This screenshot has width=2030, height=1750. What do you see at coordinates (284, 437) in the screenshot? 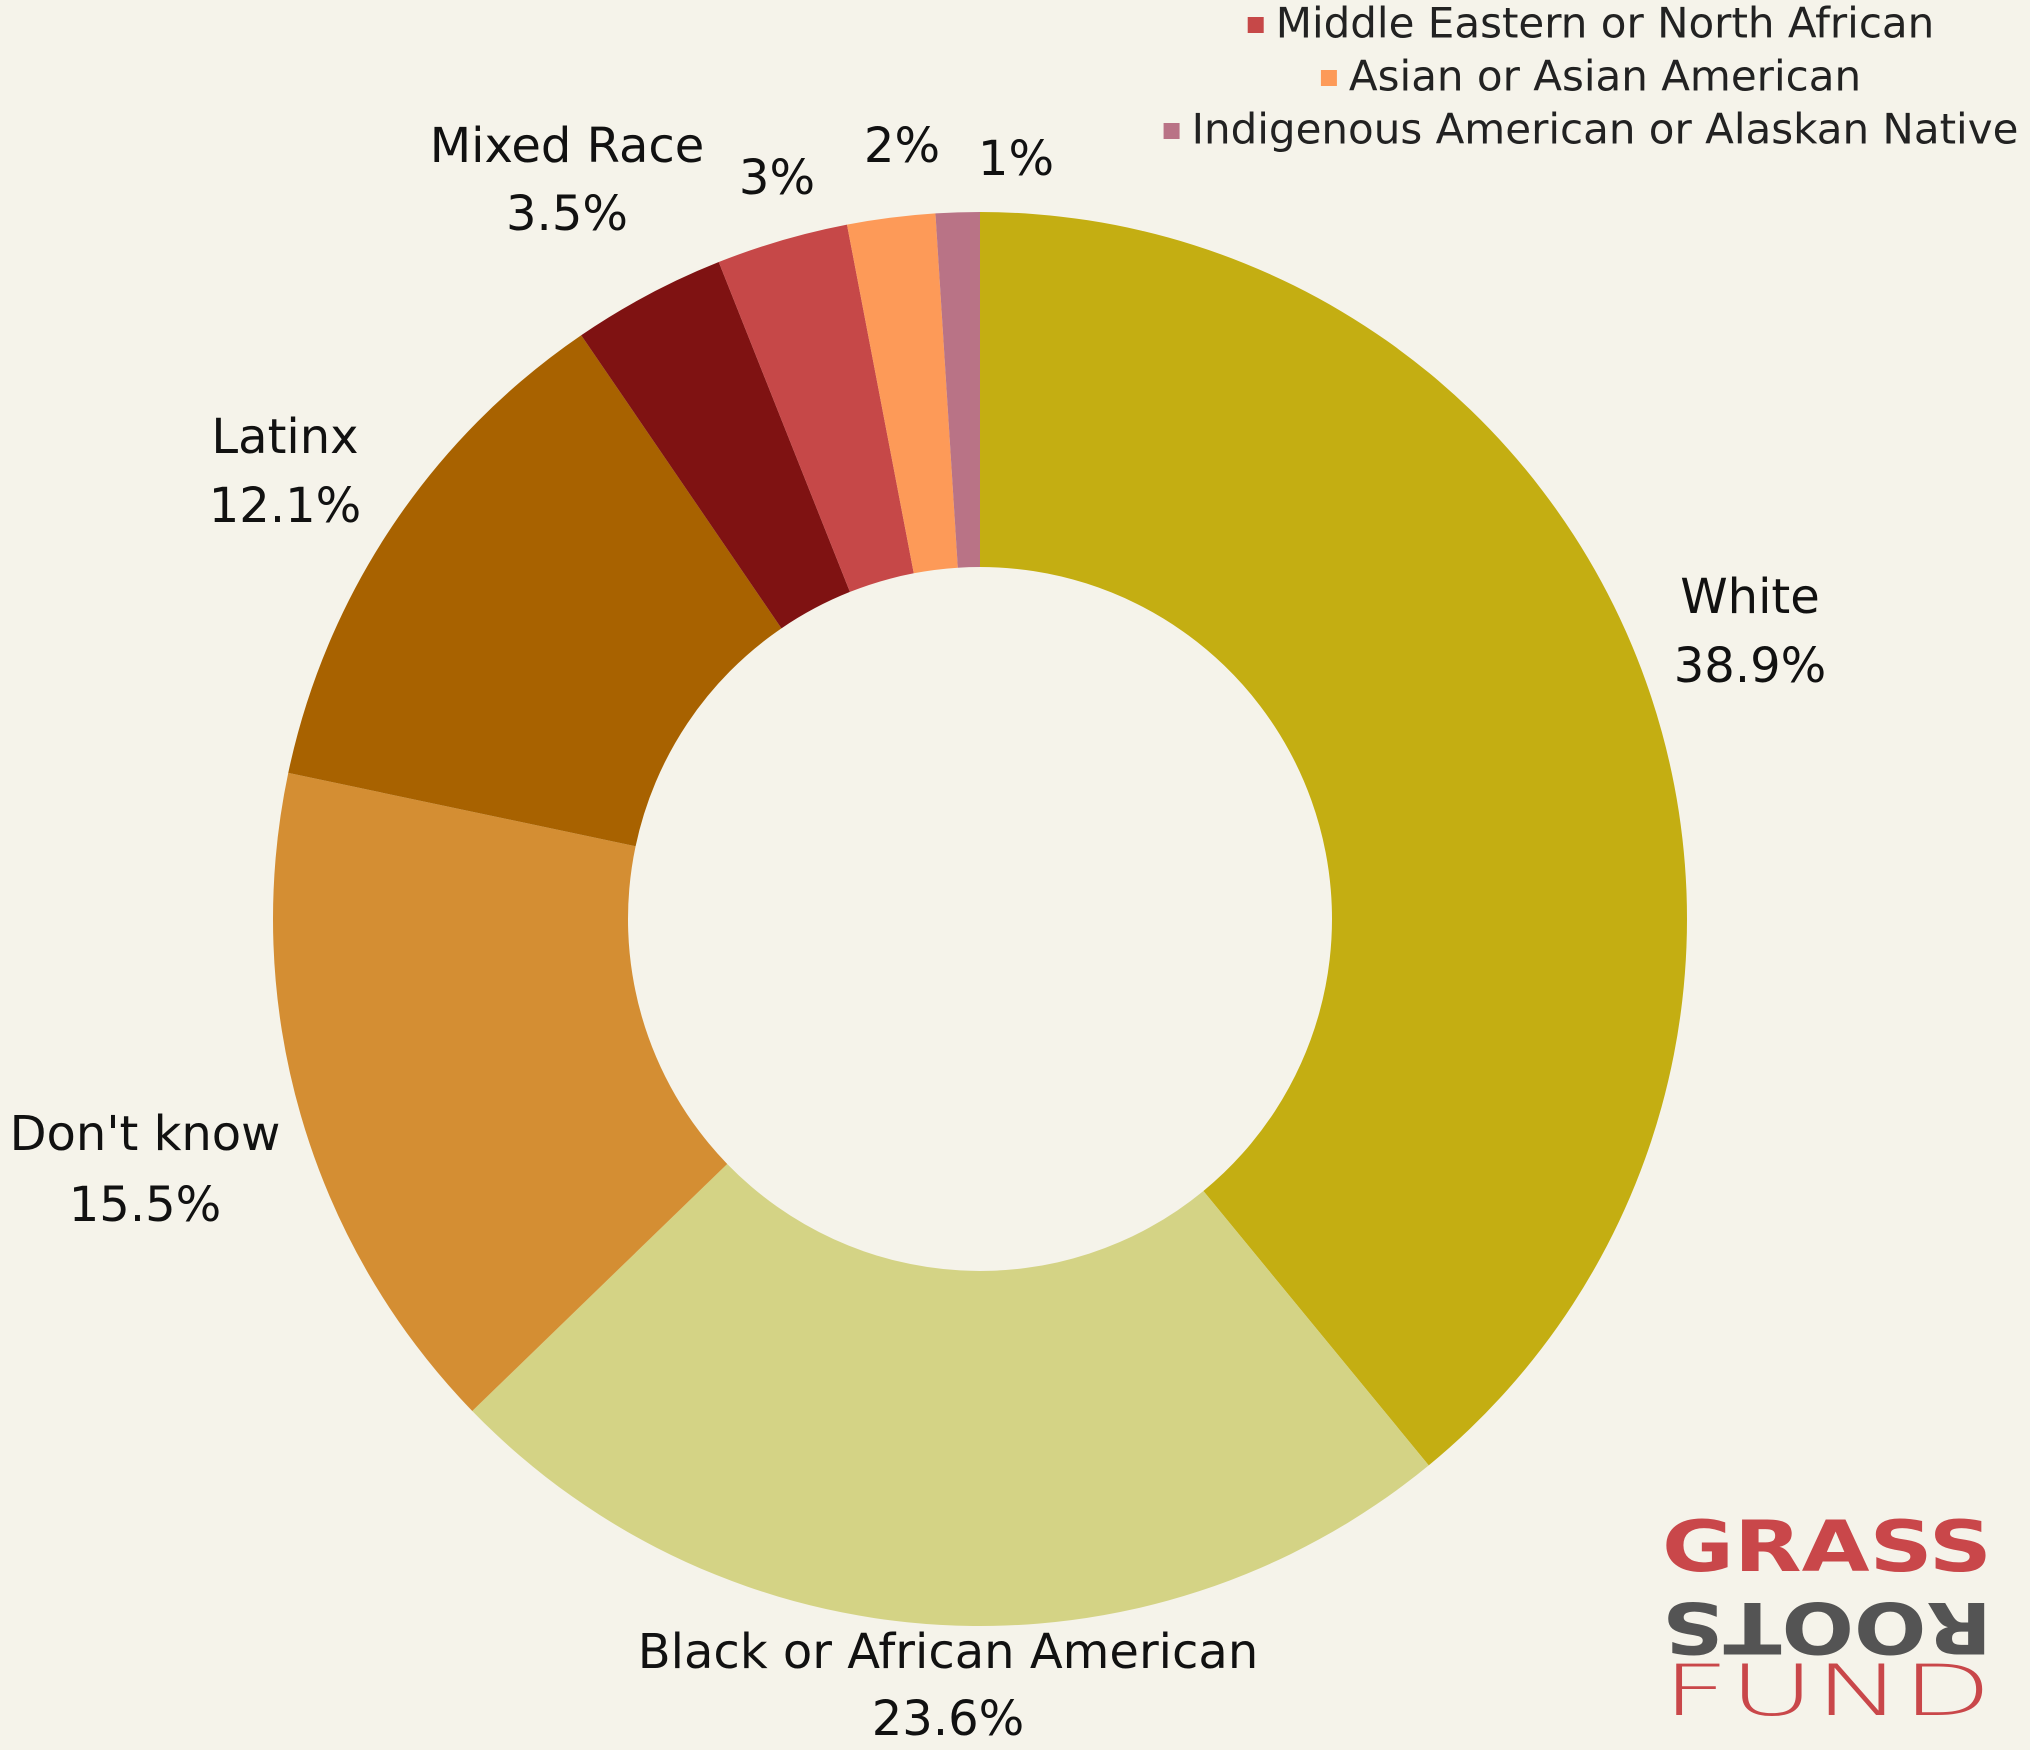
I see `slice-label: Latinx` at bounding box center [284, 437].